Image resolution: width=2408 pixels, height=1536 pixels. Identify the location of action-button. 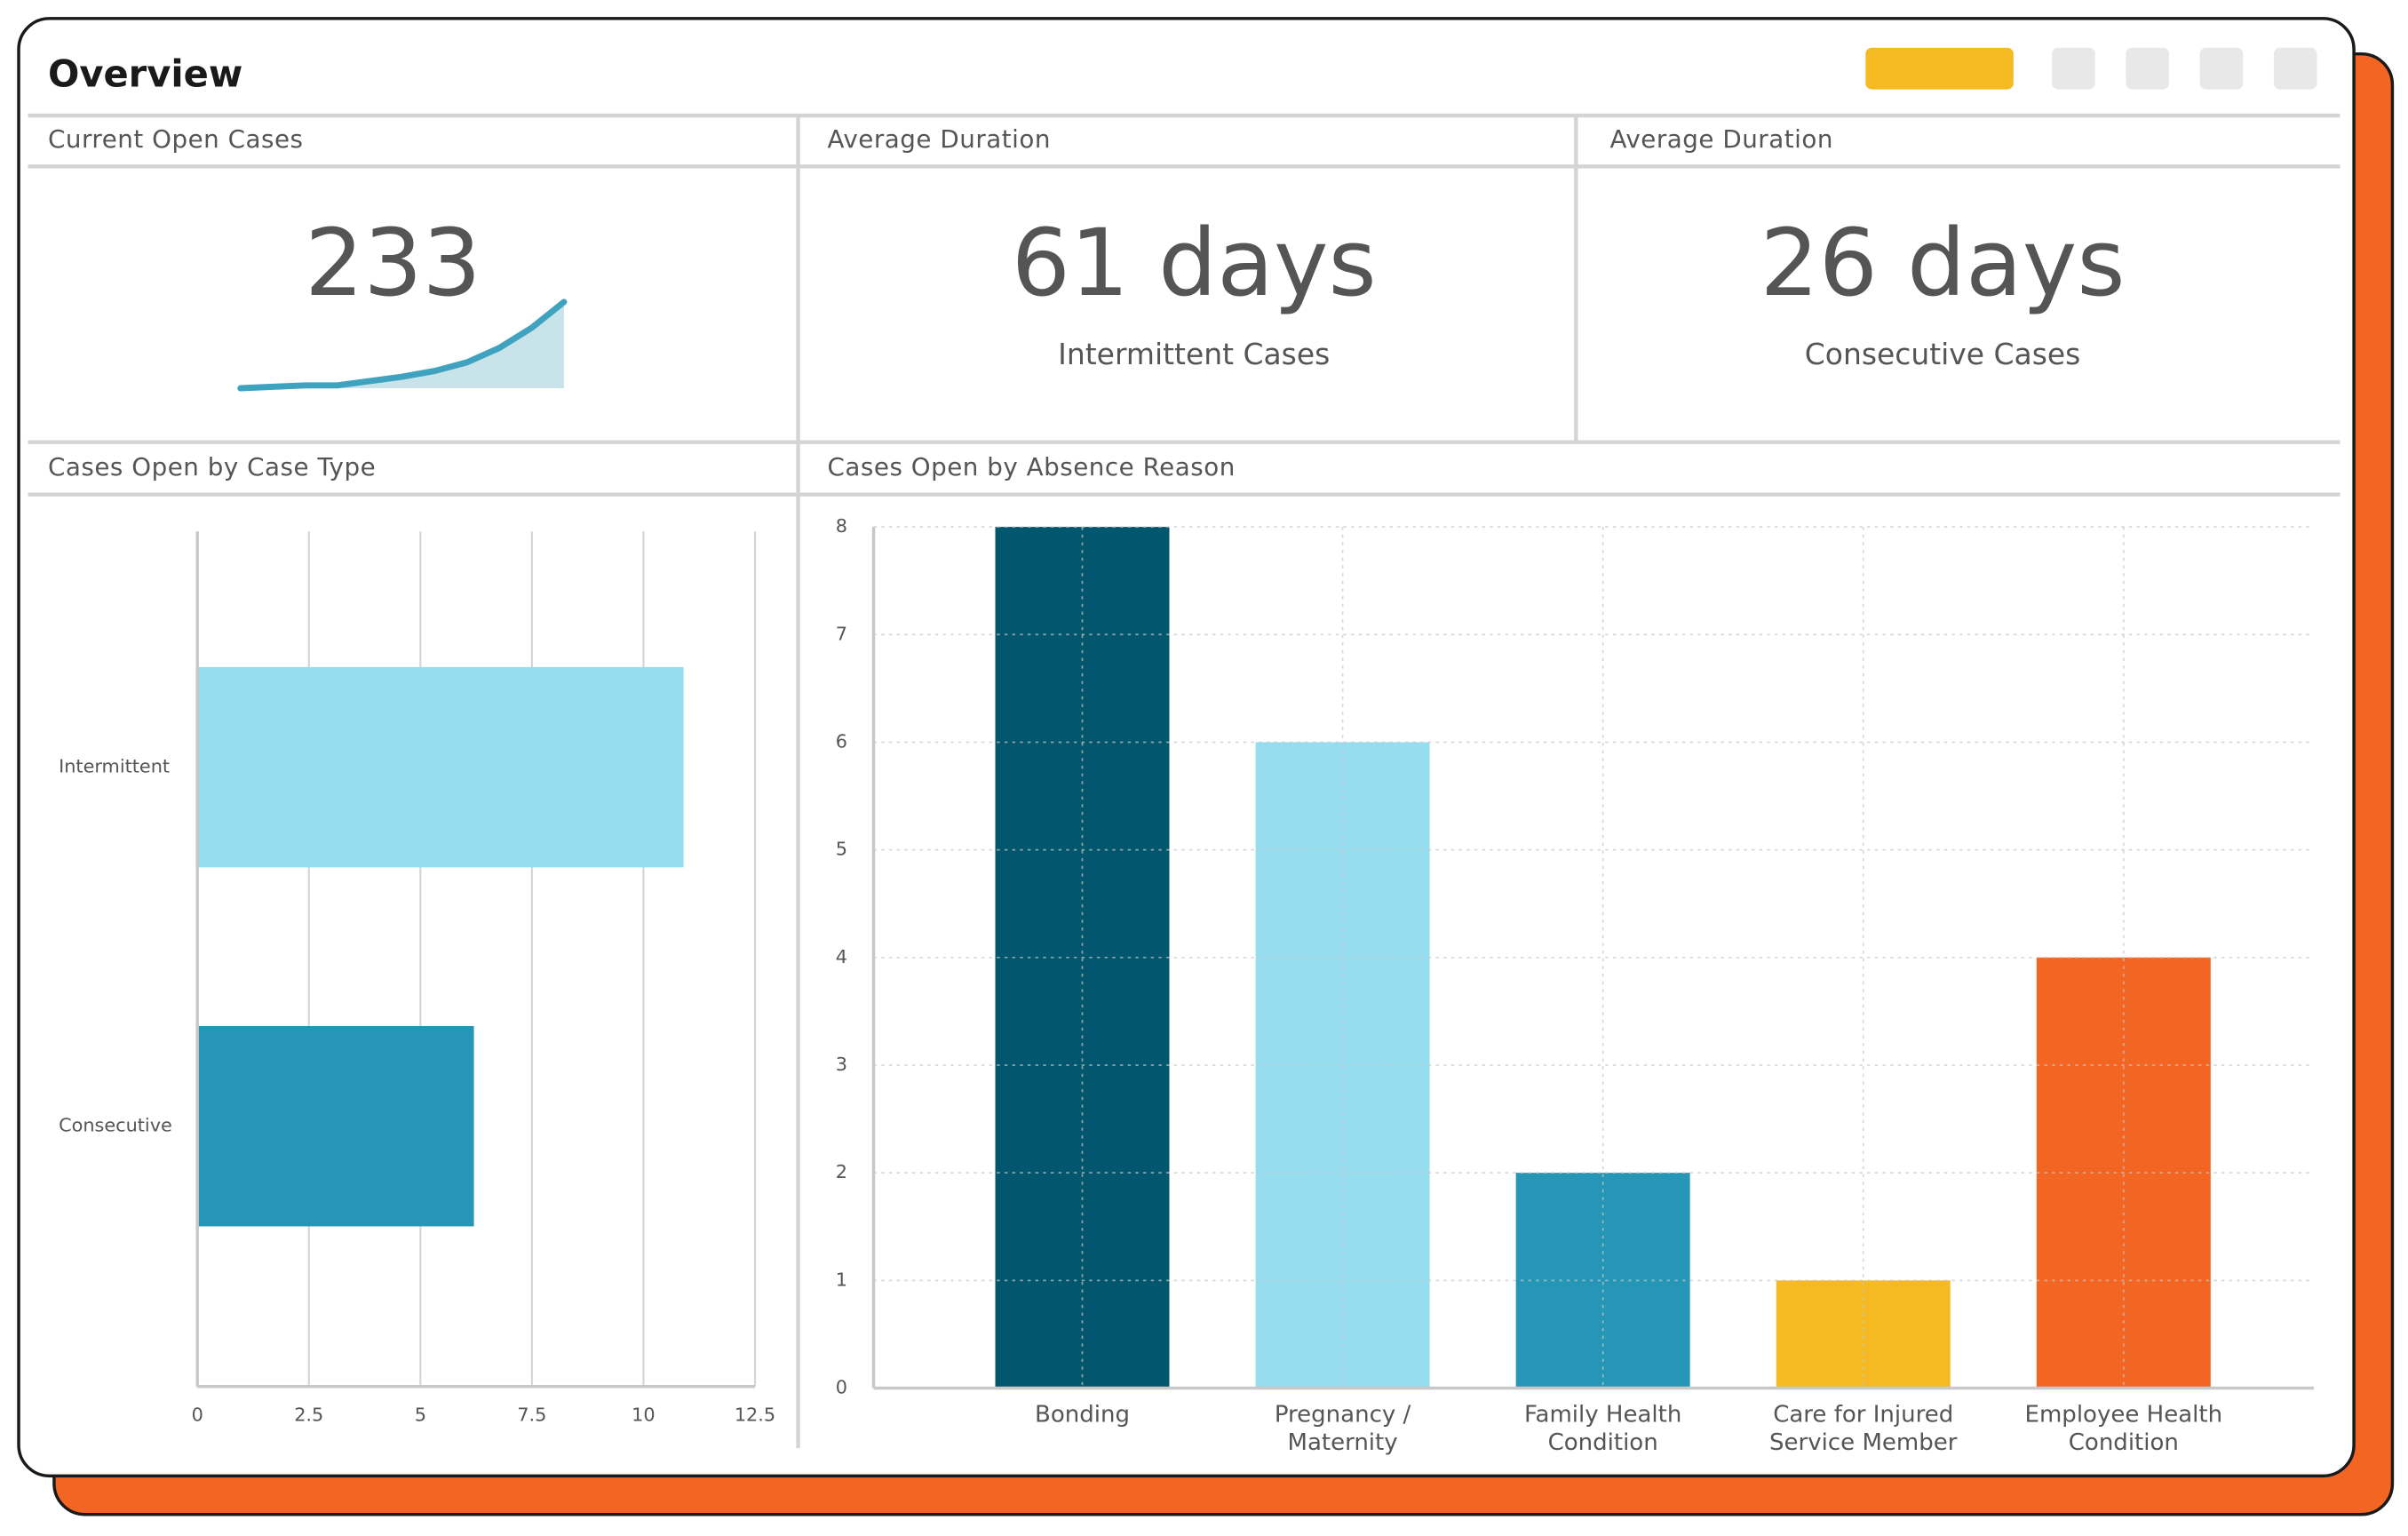
(1940, 68).